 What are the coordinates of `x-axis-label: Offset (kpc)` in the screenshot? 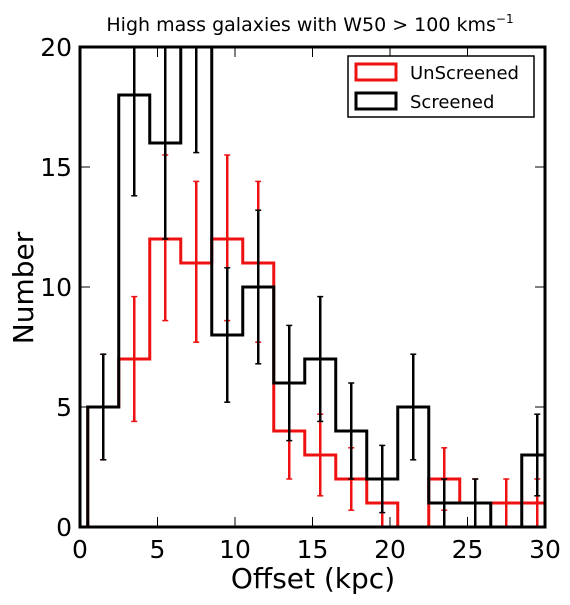 It's located at (313, 578).